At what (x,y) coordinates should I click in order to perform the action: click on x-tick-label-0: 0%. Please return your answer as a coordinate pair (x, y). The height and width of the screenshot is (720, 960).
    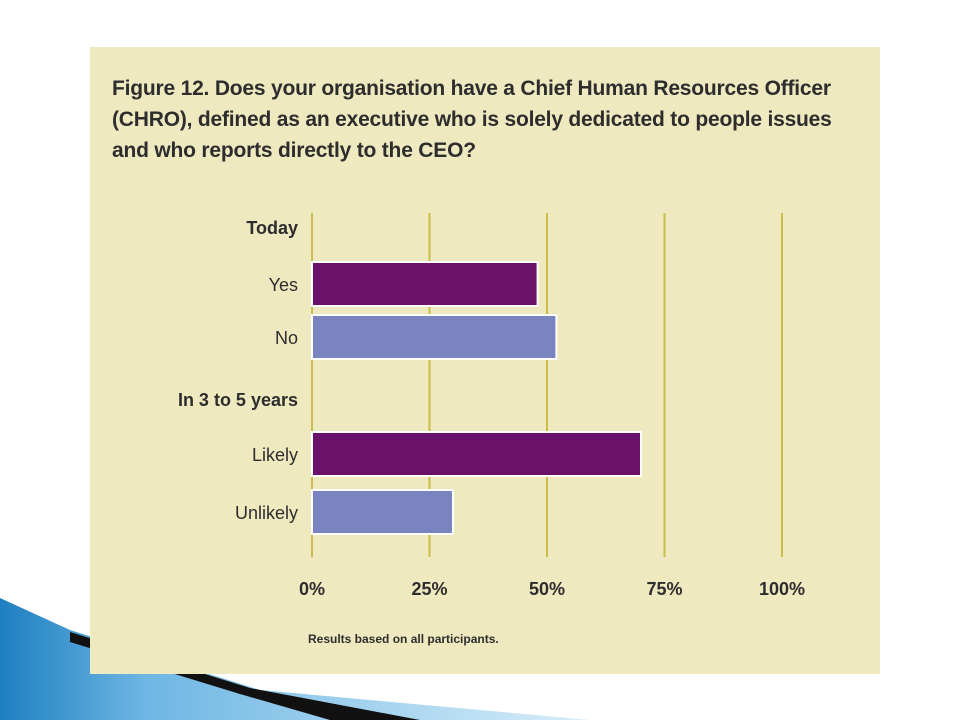
    Looking at the image, I should click on (312, 589).